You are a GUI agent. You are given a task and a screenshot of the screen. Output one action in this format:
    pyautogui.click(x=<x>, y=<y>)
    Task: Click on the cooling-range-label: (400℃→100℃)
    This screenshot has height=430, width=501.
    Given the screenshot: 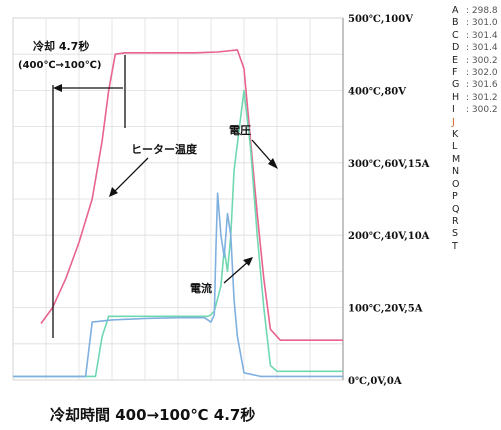 What is the action you would take?
    pyautogui.click(x=60, y=65)
    